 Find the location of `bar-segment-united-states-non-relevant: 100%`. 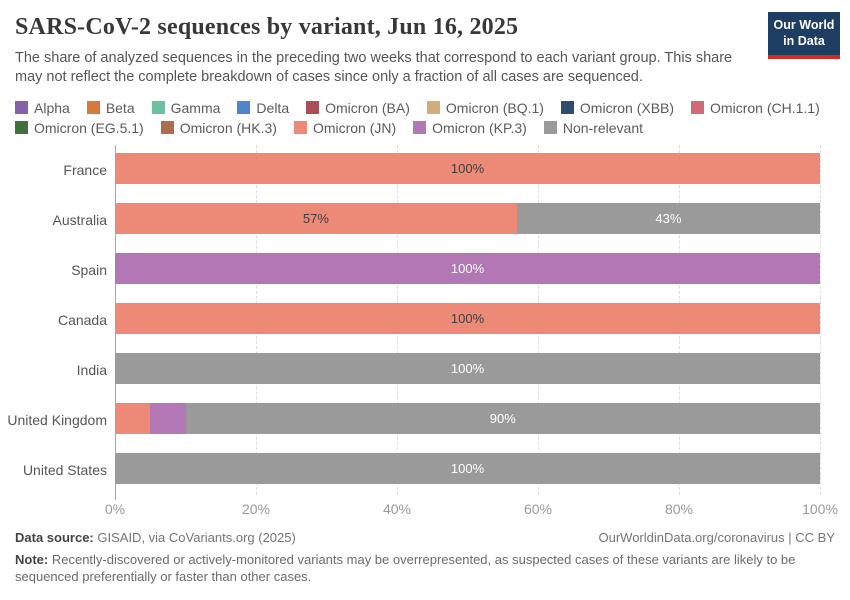

bar-segment-united-states-non-relevant: 100% is located at coordinates (467, 468).